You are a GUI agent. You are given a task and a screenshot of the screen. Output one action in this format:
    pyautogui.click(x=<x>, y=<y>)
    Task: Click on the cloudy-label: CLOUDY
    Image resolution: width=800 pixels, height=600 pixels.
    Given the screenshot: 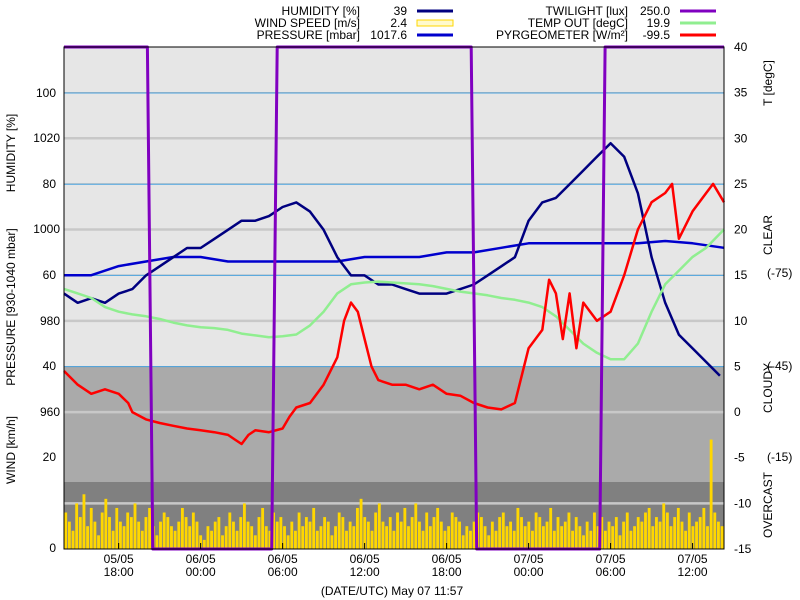 What is the action you would take?
    pyautogui.click(x=768, y=388)
    